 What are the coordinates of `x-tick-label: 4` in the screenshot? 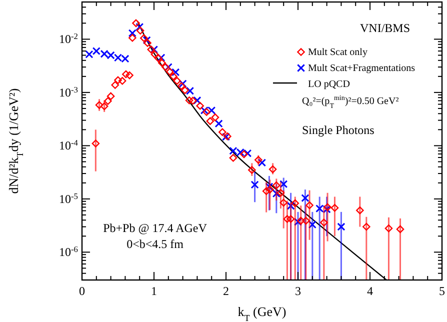 It's located at (370, 291).